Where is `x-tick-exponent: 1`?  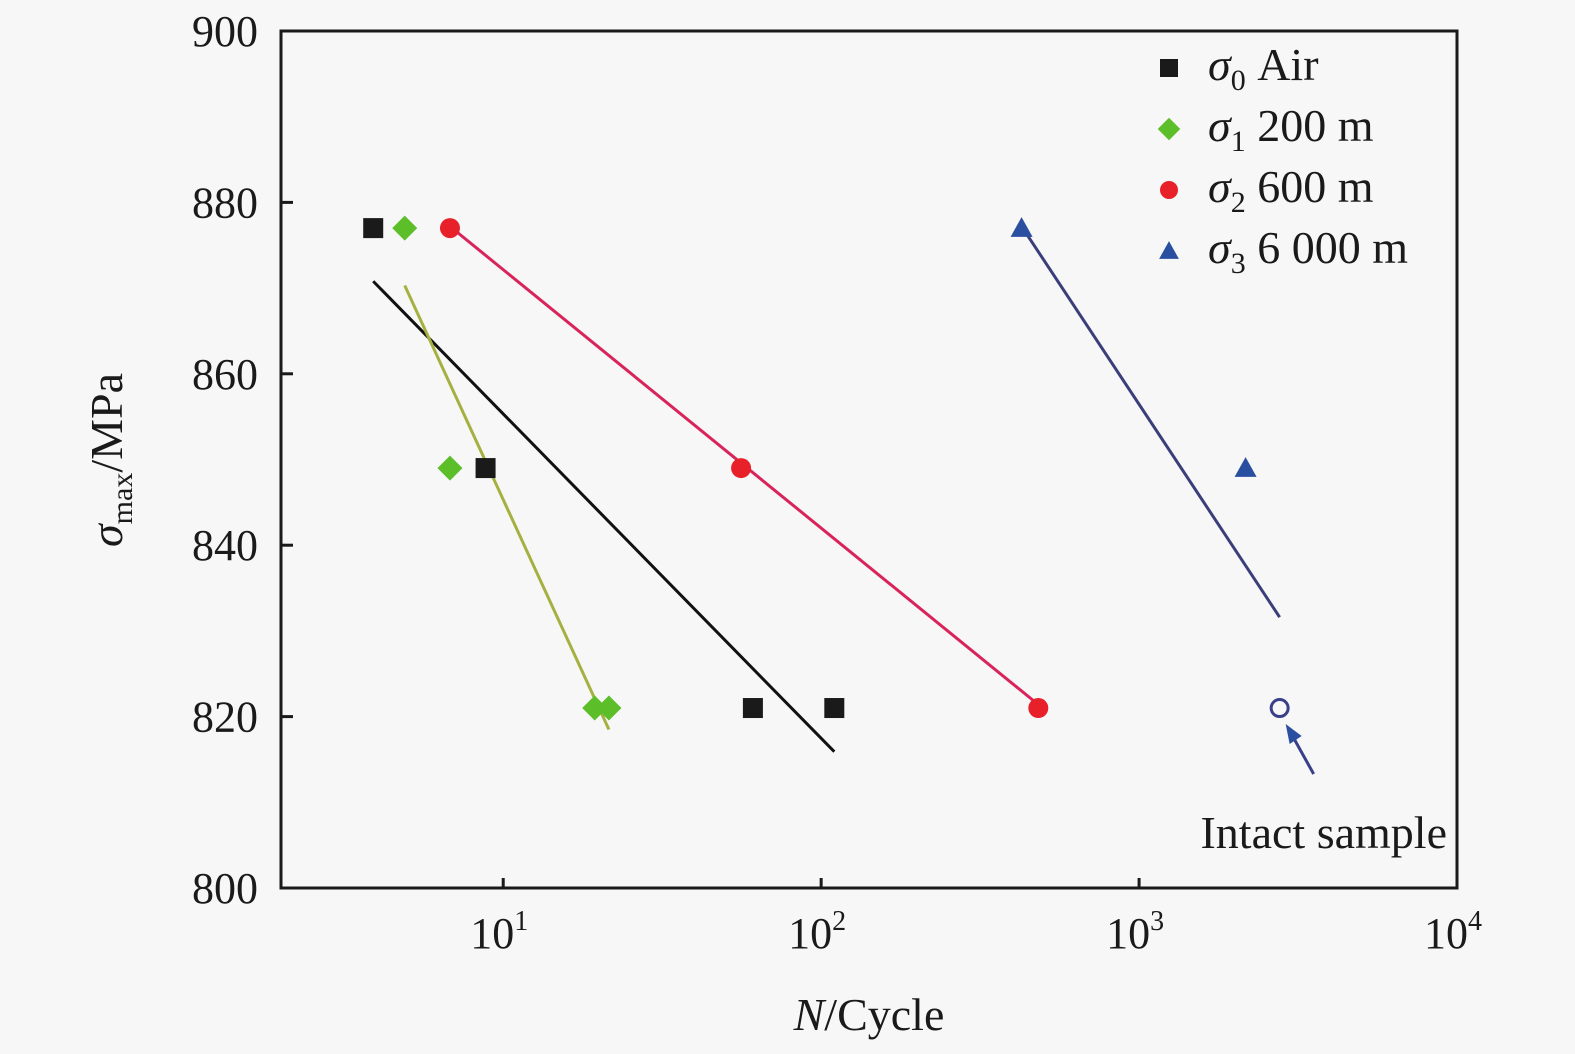 x-tick-exponent: 1 is located at coordinates (521, 921).